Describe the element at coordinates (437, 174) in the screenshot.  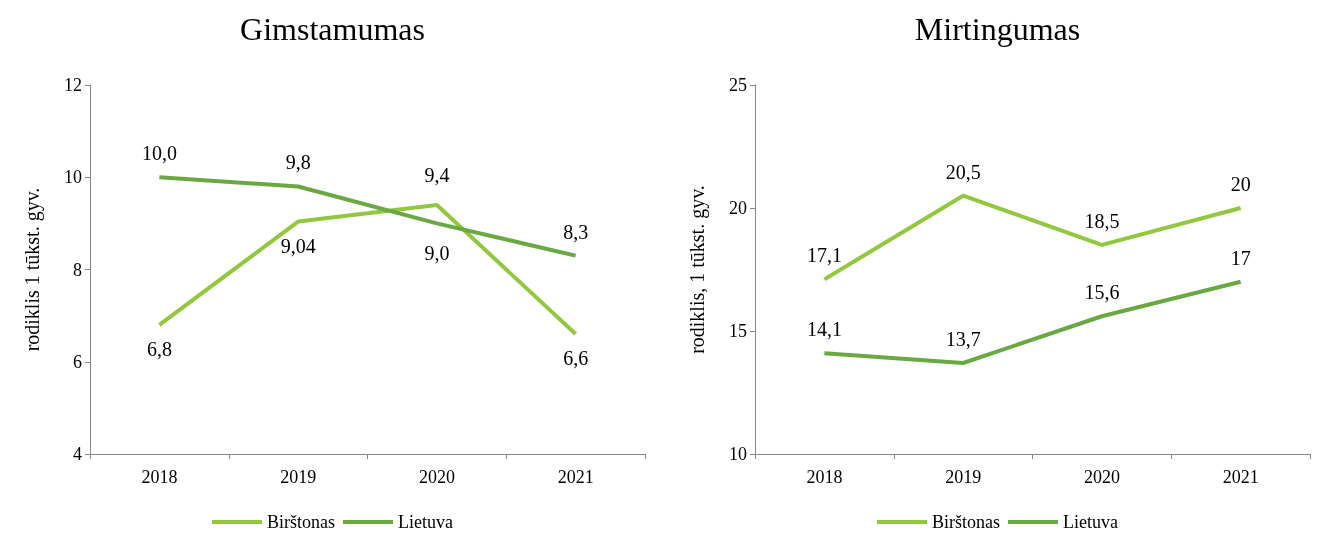
I see `data-label: 9,4` at that location.